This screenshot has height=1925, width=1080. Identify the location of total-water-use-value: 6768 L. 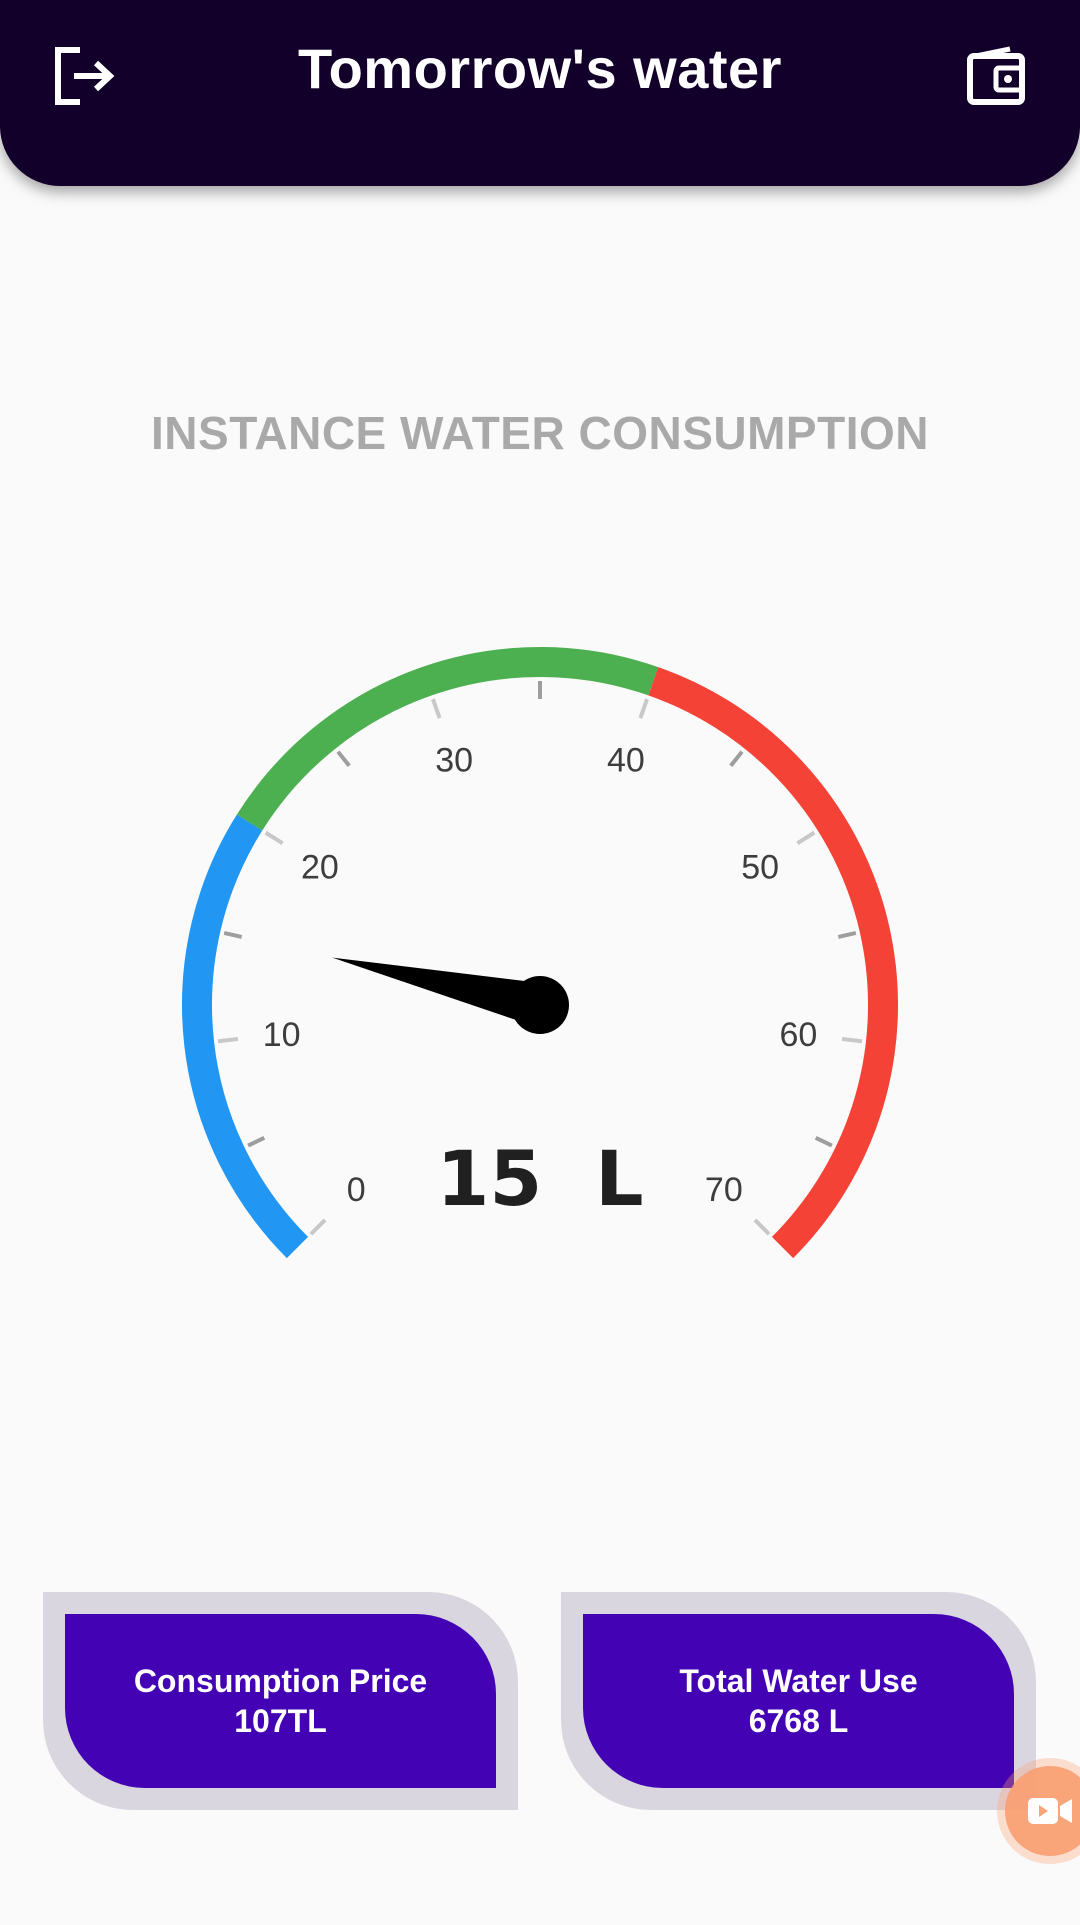
(798, 1721).